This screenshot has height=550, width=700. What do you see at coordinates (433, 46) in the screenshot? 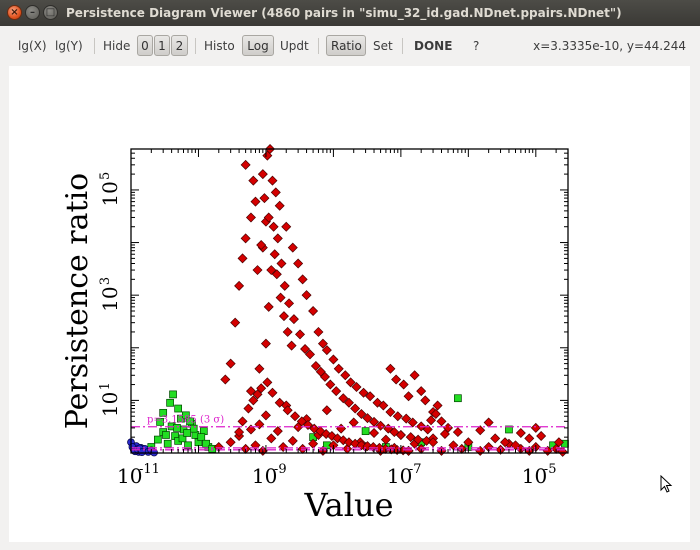
I see `done-button: DONE` at bounding box center [433, 46].